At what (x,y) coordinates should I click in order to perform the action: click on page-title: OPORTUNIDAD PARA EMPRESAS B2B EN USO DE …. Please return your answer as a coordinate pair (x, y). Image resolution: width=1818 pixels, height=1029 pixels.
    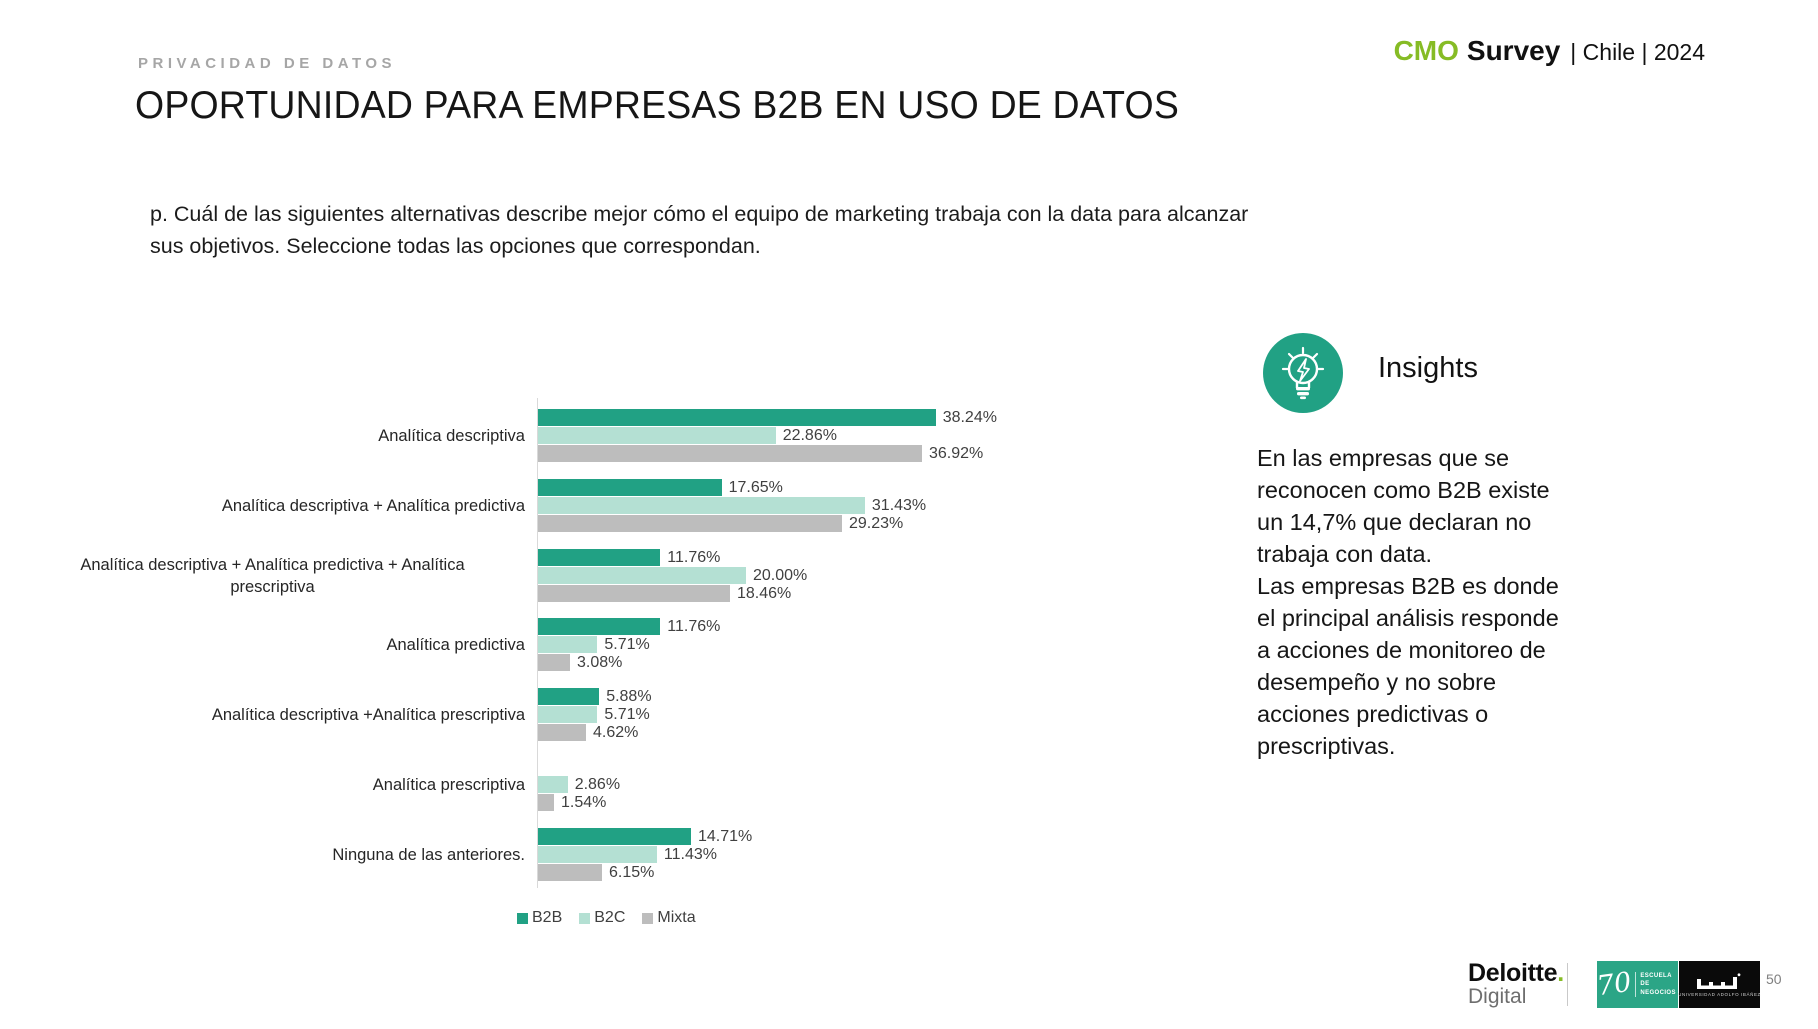
    Looking at the image, I should click on (657, 105).